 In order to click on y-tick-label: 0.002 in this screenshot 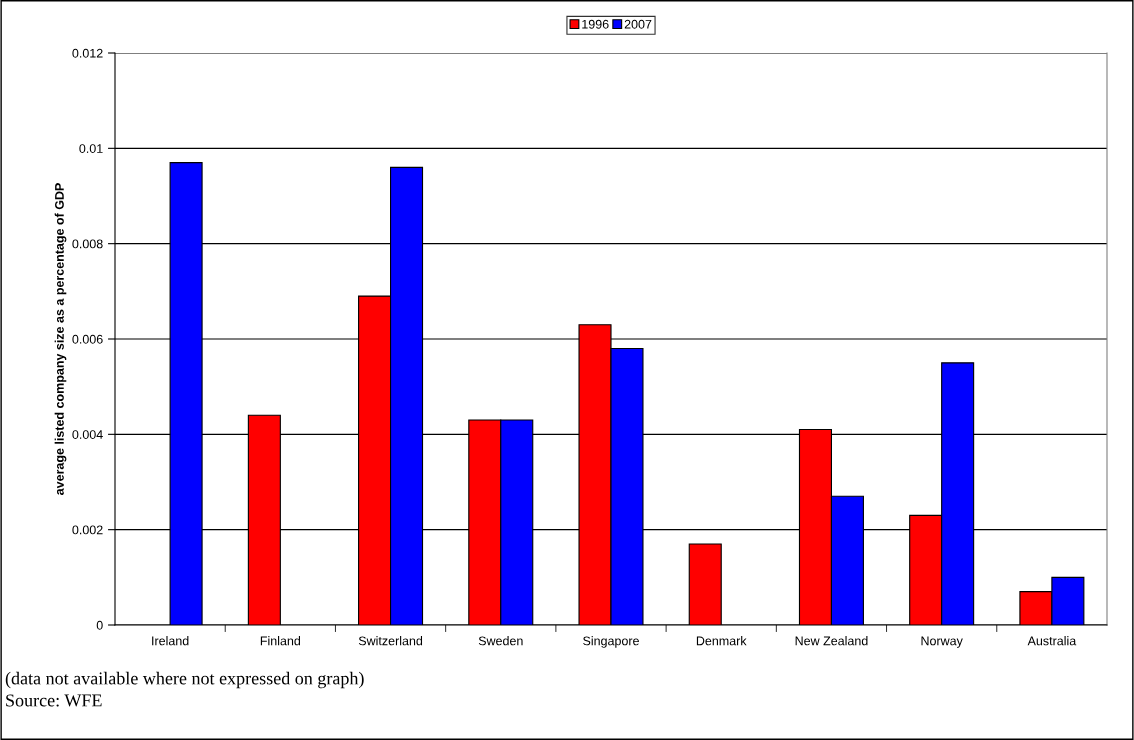, I will do `click(87, 530)`.